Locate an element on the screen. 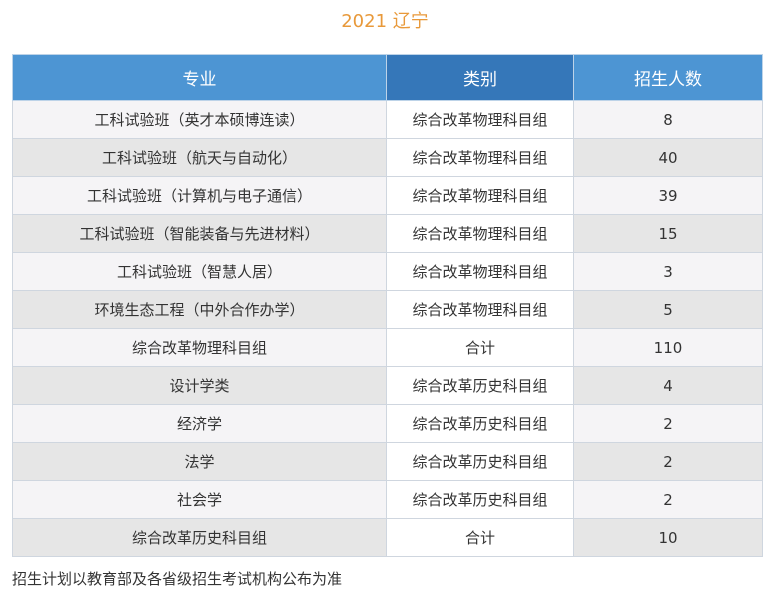 The image size is (770, 597). table-row: 法学 综合改革历史科目组 2 is located at coordinates (387, 461).